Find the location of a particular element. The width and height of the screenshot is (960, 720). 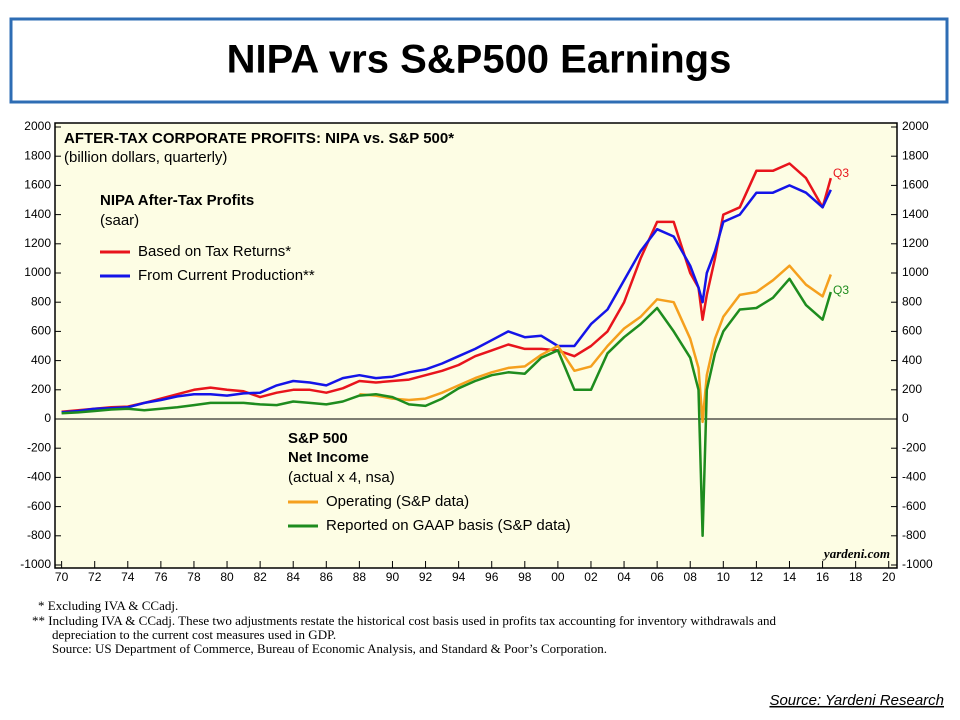

legend-group-title: NIPA After-Tax Profits is located at coordinates (177, 200).